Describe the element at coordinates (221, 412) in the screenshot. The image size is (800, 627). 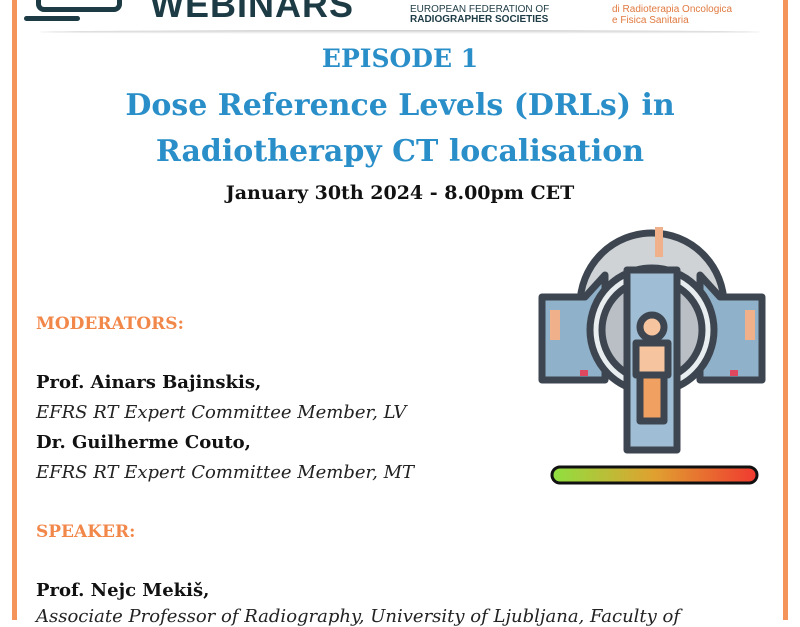
I see `moderator-1-role: EFRS RT Expert Committee Member, LV` at that location.